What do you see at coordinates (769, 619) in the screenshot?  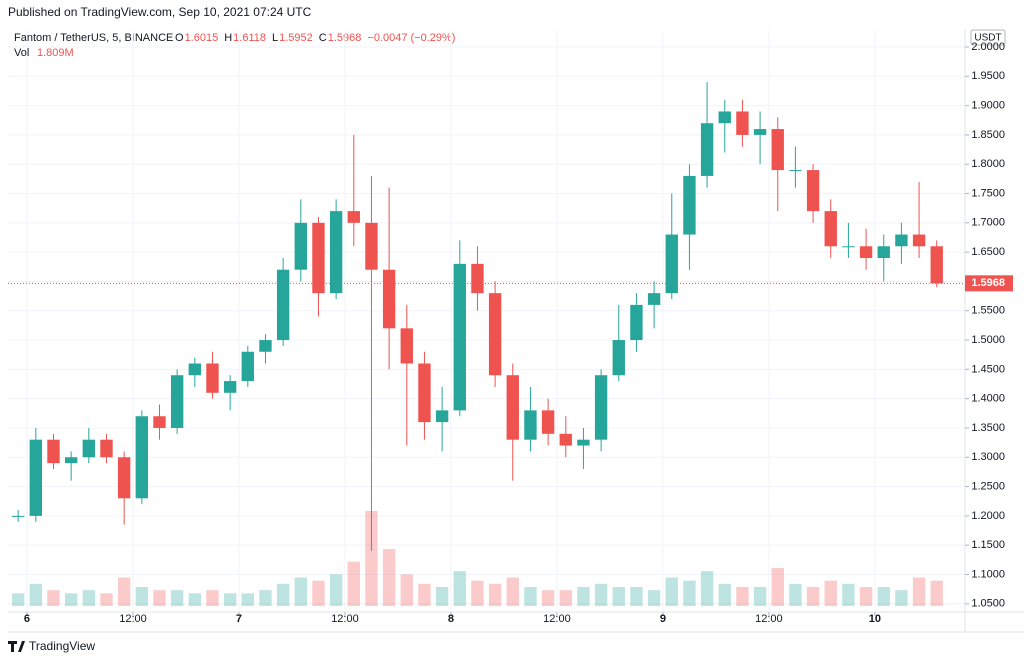 I see `x-tick-label: 12:00` at bounding box center [769, 619].